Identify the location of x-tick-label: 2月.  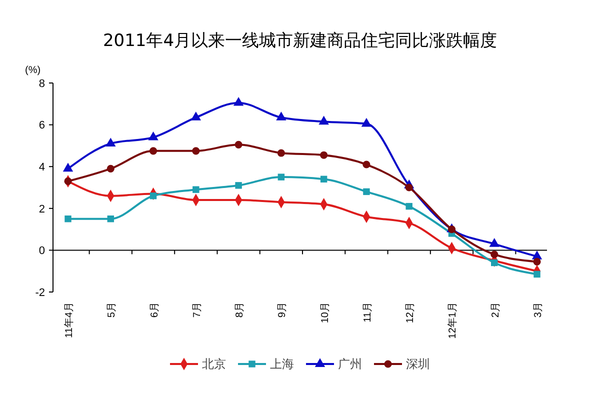
(496, 310).